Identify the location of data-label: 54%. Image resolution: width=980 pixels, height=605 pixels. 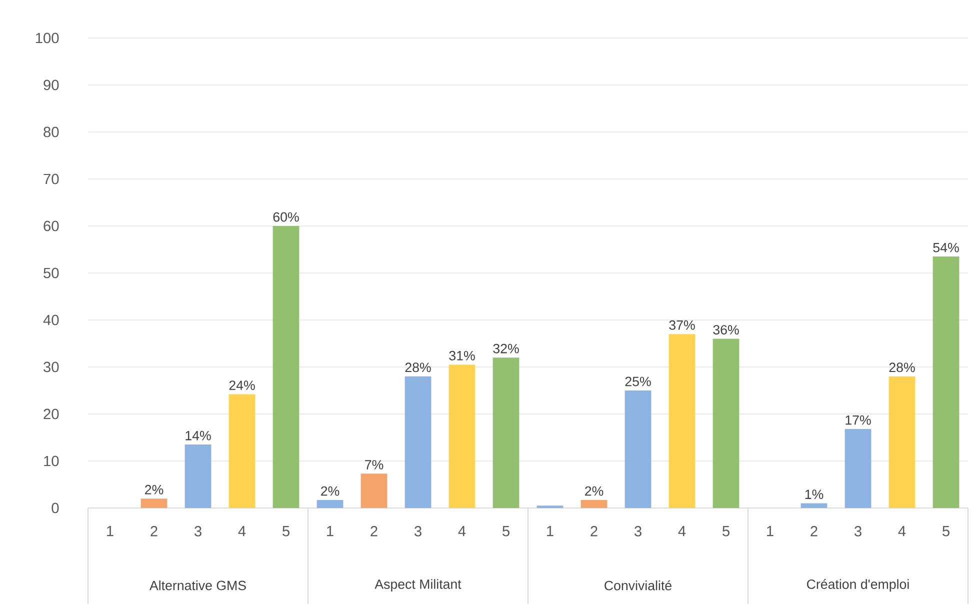
(946, 247).